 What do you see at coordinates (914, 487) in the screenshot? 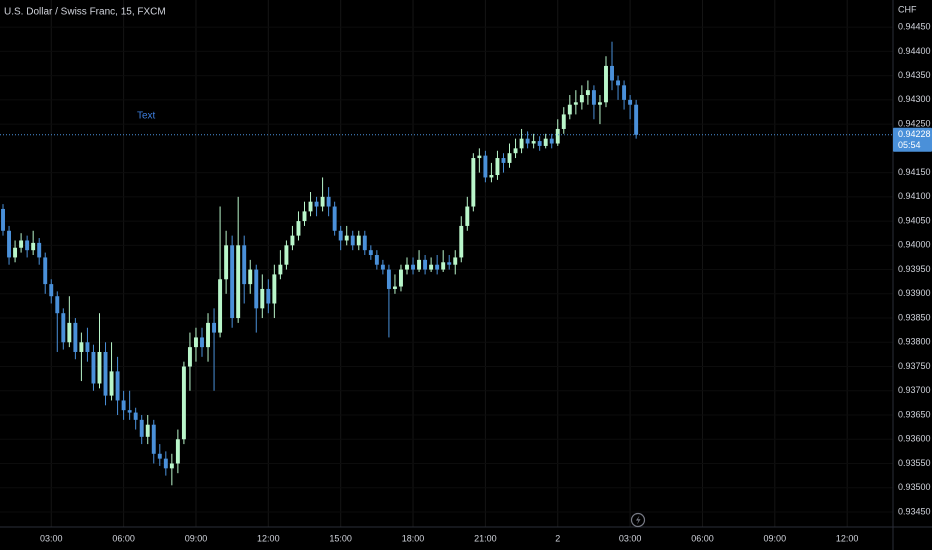
I see `y-tick-label: 0.93500` at bounding box center [914, 487].